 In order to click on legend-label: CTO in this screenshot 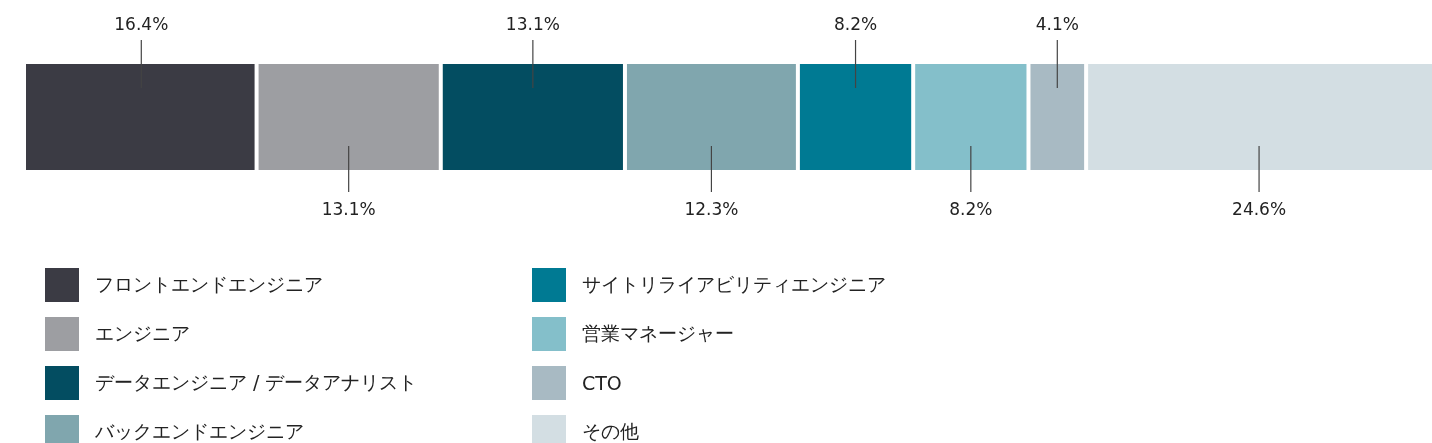, I will do `click(602, 383)`.